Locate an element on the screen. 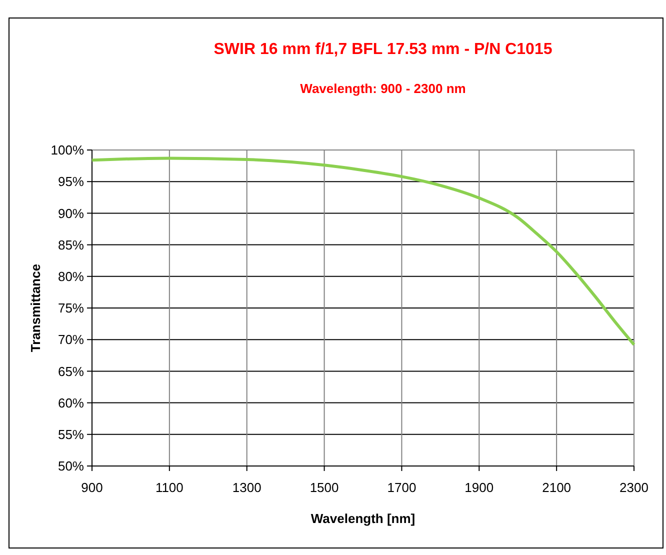 The image size is (666, 555). y-tick-label: 55% is located at coordinates (71, 434).